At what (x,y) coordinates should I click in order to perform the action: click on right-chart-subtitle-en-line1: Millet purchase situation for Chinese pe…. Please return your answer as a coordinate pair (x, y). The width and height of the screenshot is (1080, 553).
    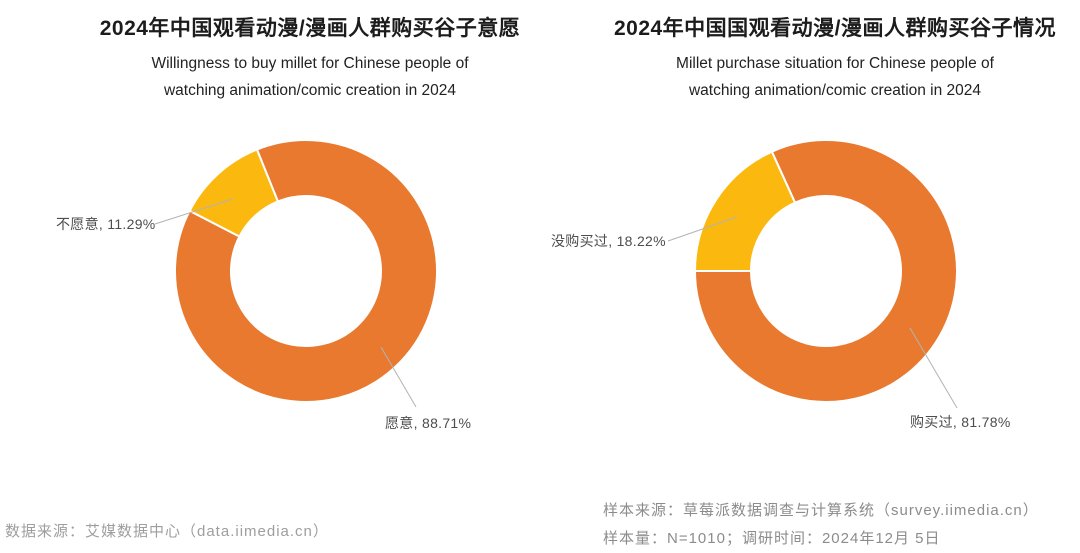
    Looking at the image, I should click on (835, 63).